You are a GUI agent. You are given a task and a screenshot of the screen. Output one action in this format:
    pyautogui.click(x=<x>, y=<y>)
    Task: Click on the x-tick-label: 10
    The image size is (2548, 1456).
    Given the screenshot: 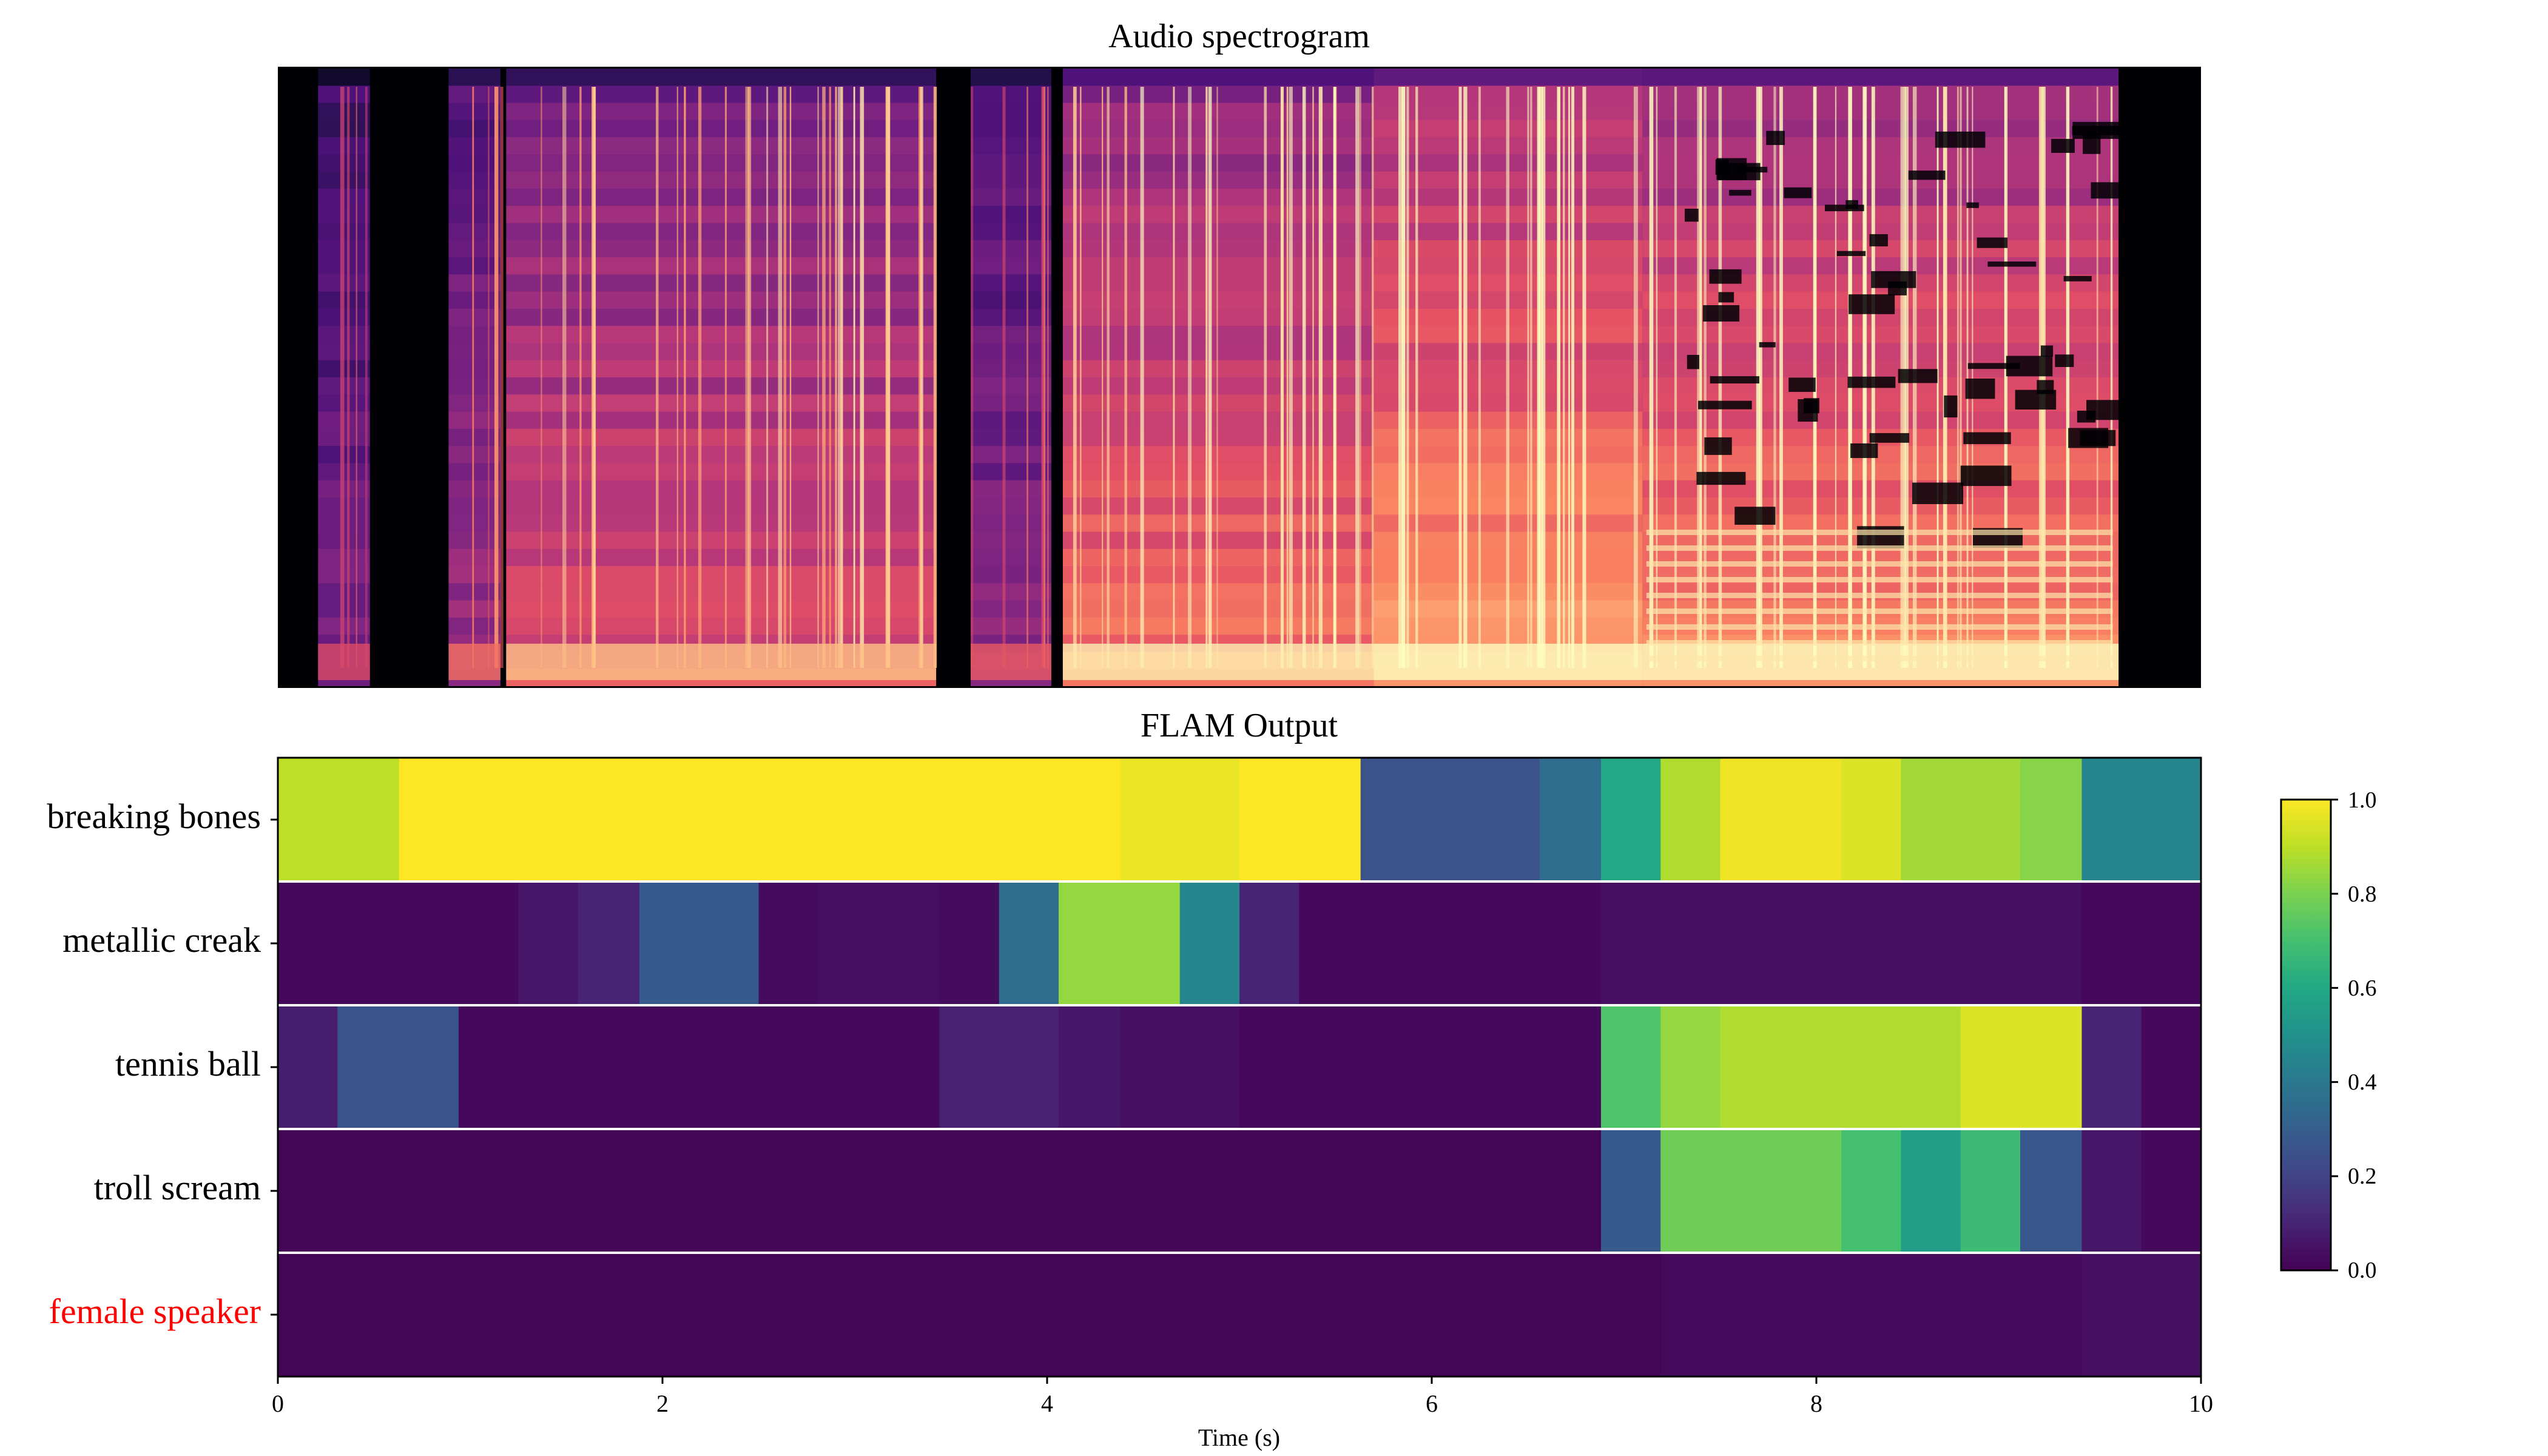 What is the action you would take?
    pyautogui.click(x=2201, y=1403)
    